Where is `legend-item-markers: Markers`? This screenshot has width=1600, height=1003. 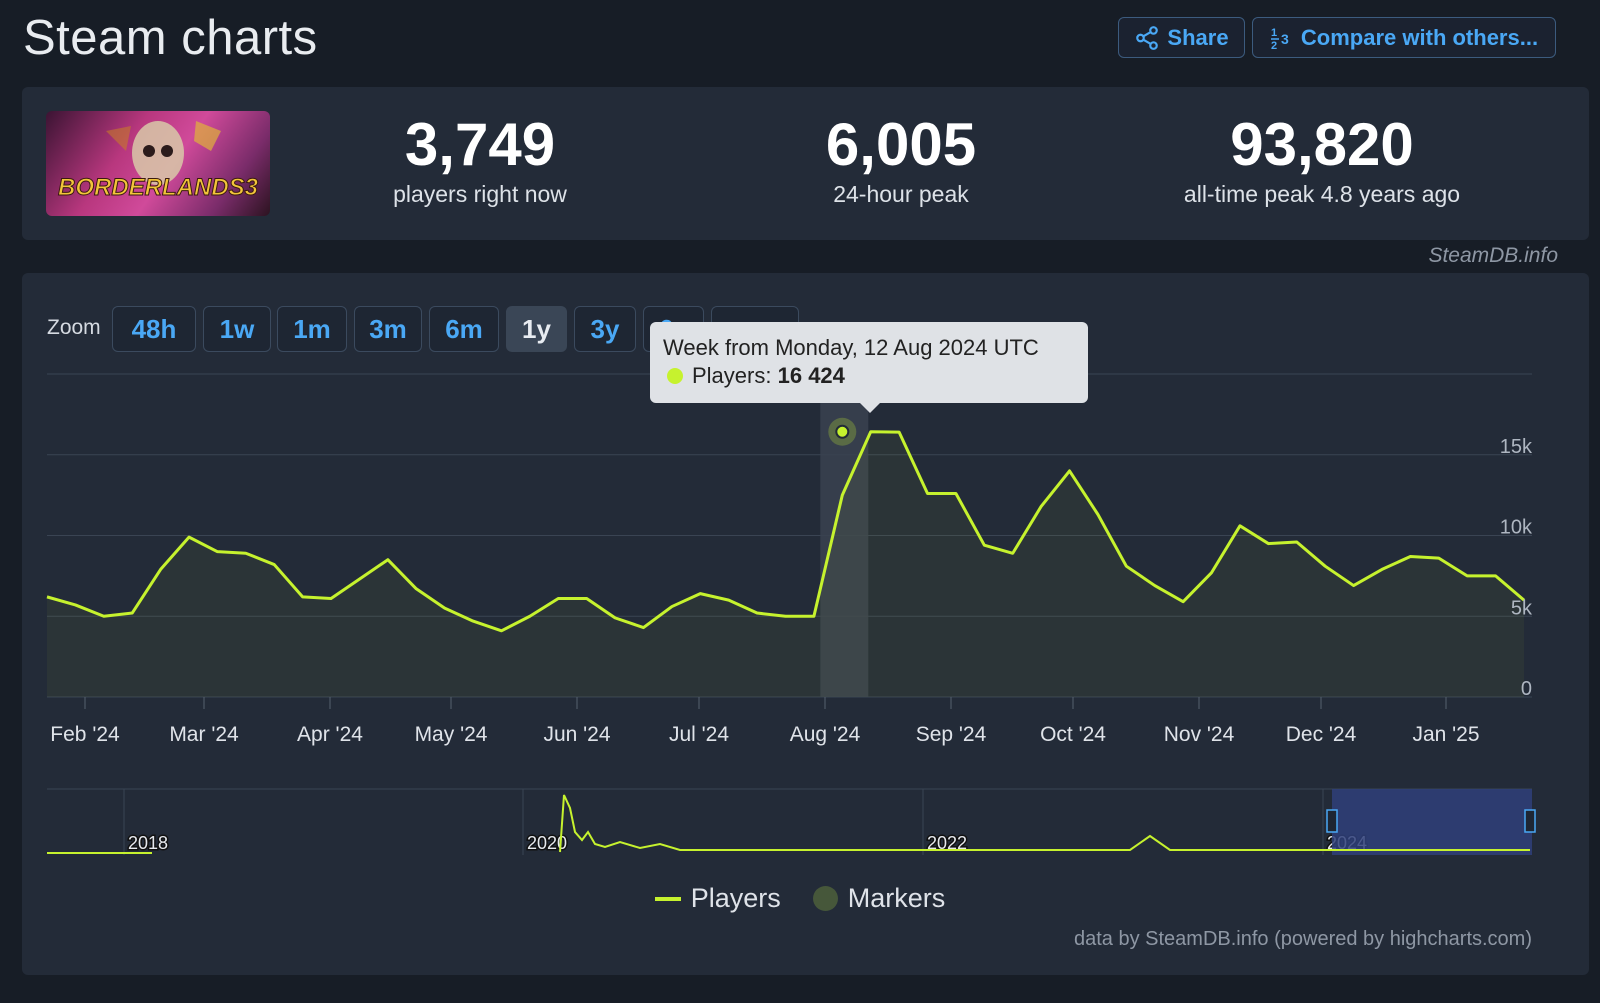 legend-item-markers: Markers is located at coordinates (879, 898).